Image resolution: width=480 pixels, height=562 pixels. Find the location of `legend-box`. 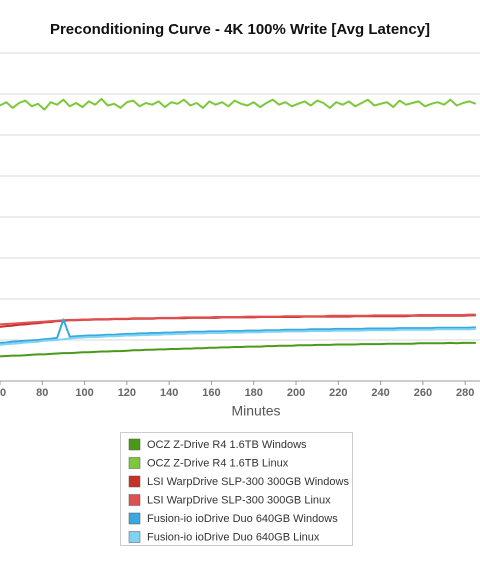

legend-box is located at coordinates (236, 489).